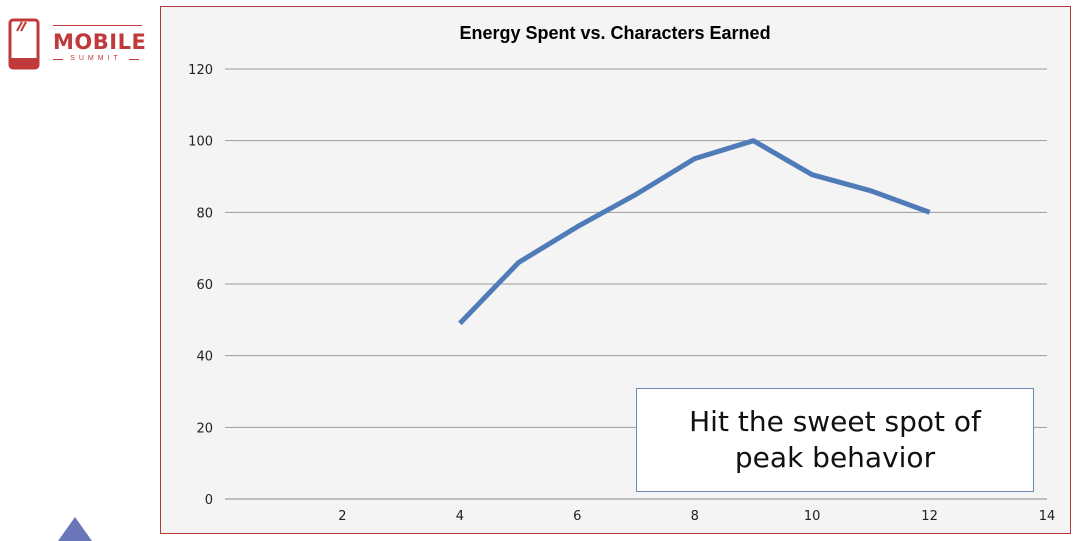  What do you see at coordinates (204, 285) in the screenshot?
I see `y-tick-label: 60` at bounding box center [204, 285].